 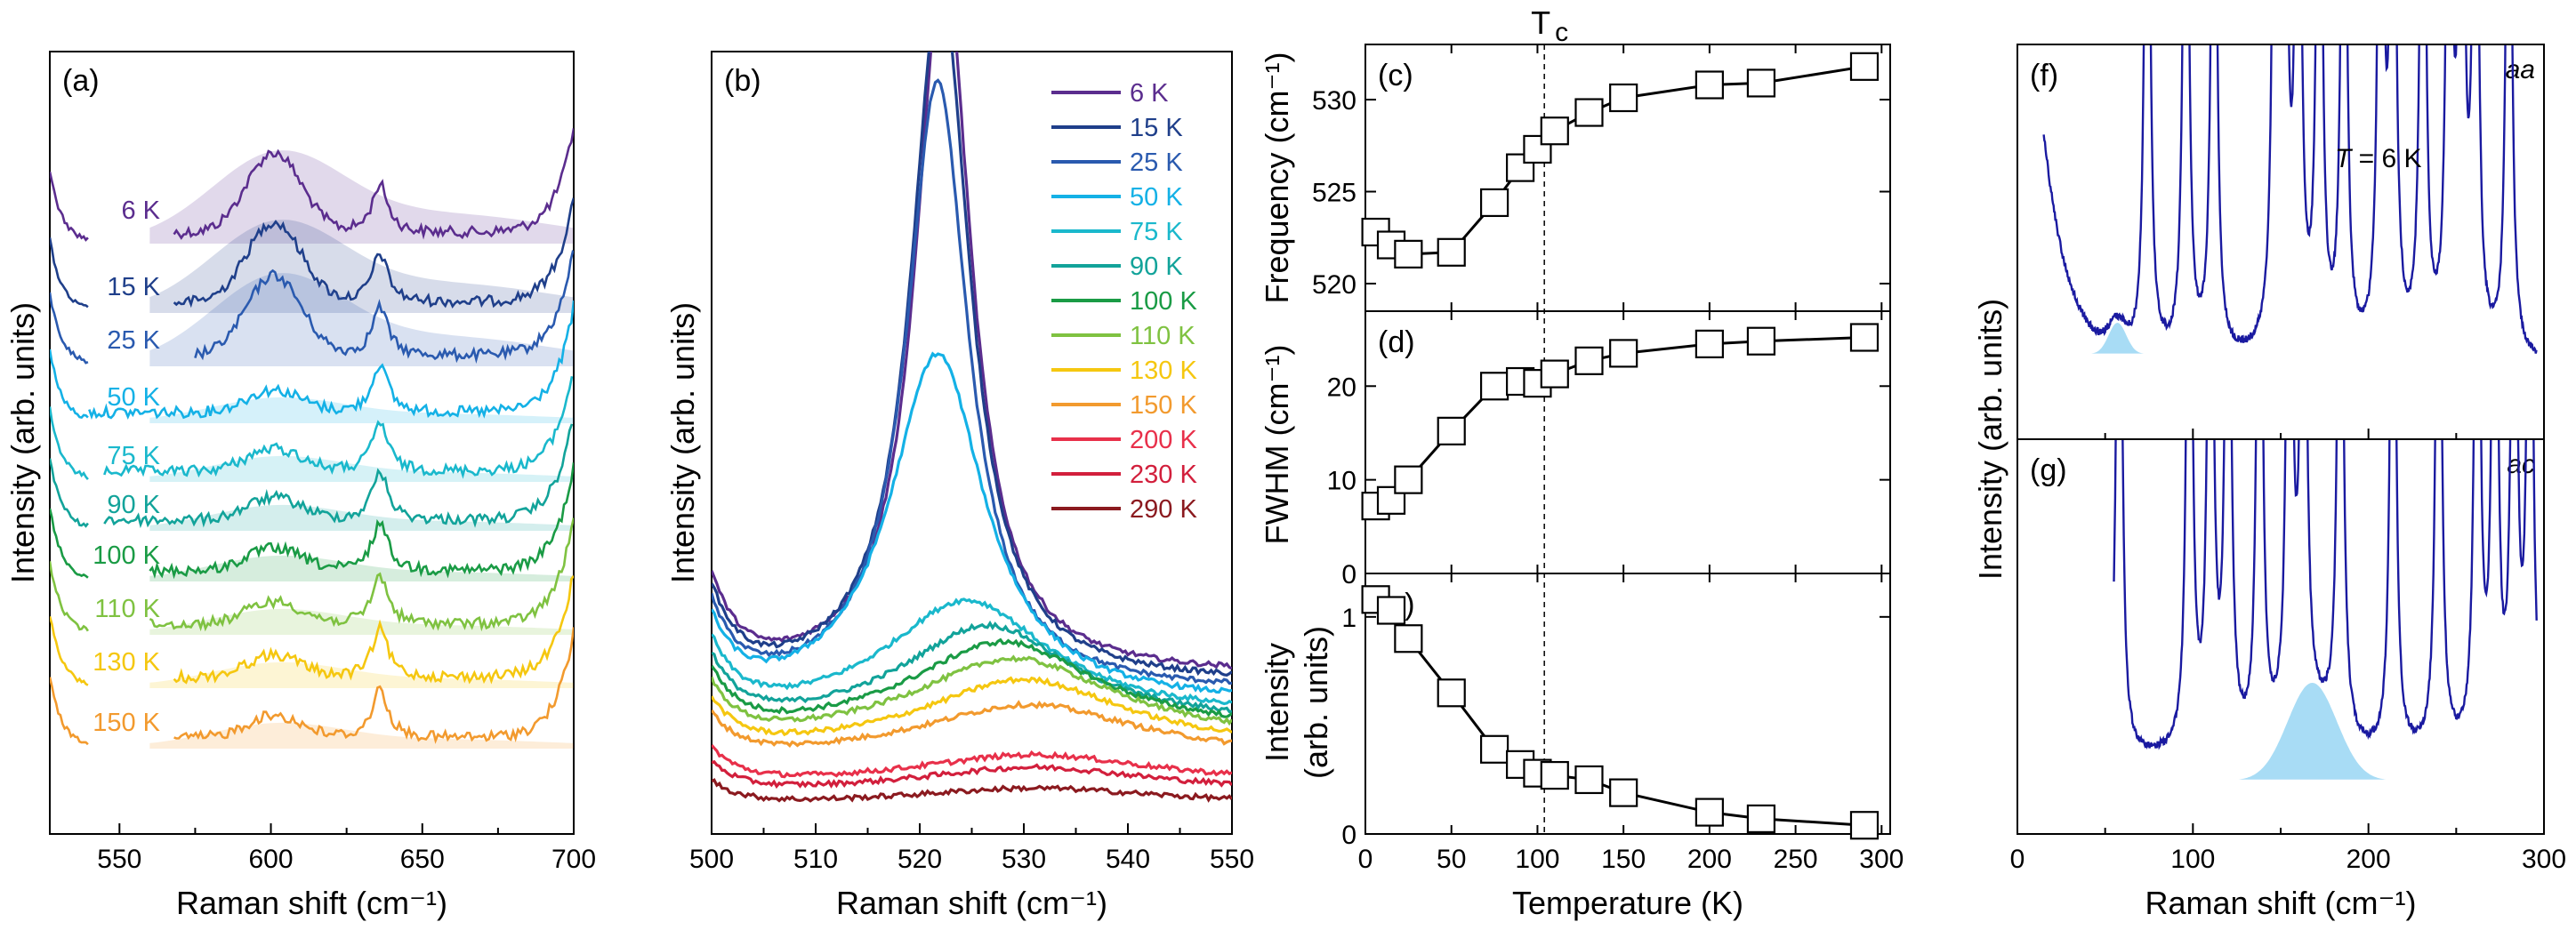 What do you see at coordinates (2520, 69) in the screenshot?
I see `panel-polarization-tag: aa` at bounding box center [2520, 69].